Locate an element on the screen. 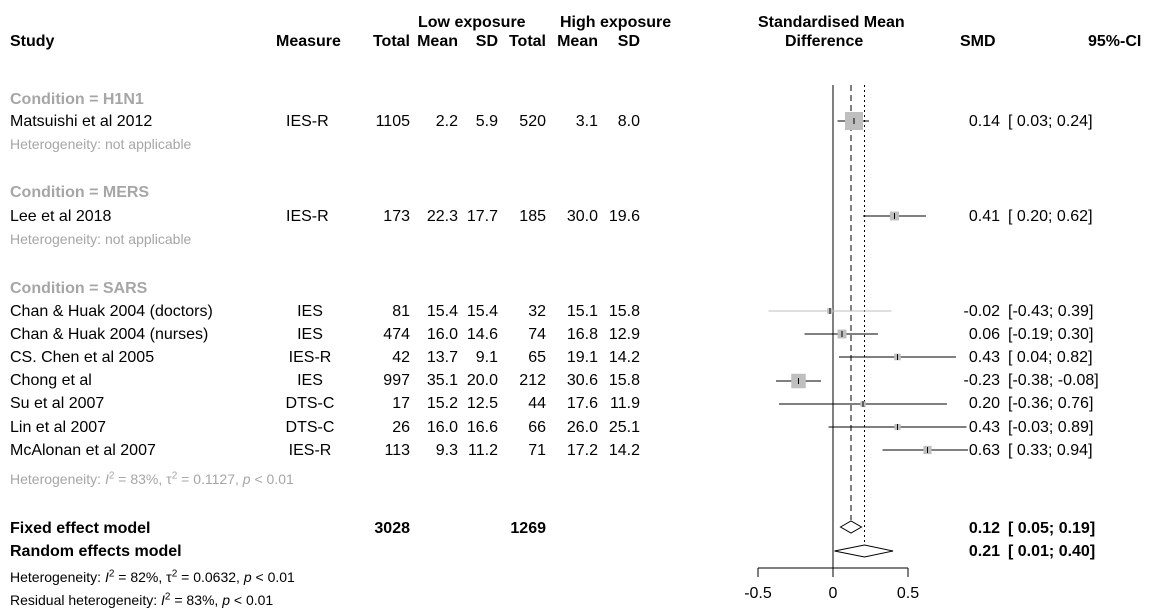 The width and height of the screenshot is (1156, 613). mean-header-low: Mean is located at coordinates (437, 41).